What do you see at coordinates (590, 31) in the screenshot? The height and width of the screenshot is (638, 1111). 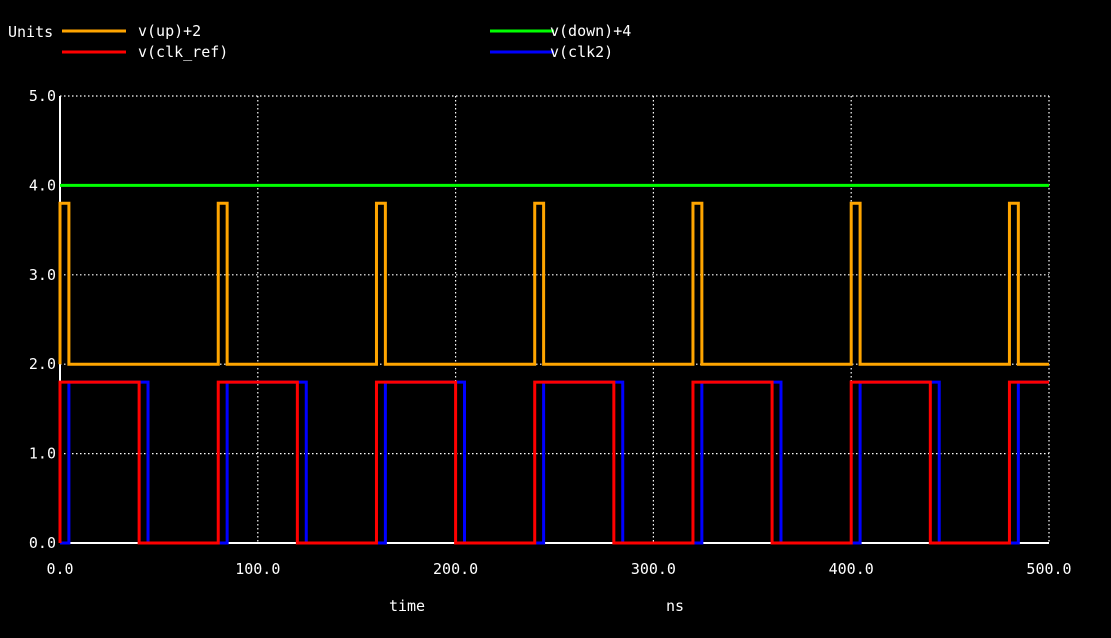 I see `legend-label: v(down)+4` at bounding box center [590, 31].